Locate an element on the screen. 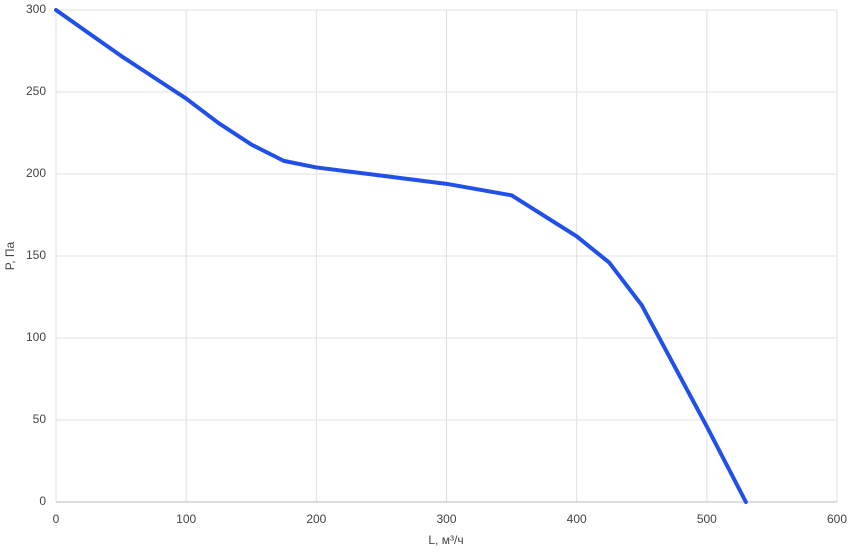 The height and width of the screenshot is (553, 851). x-tick-label: 600 is located at coordinates (837, 519).